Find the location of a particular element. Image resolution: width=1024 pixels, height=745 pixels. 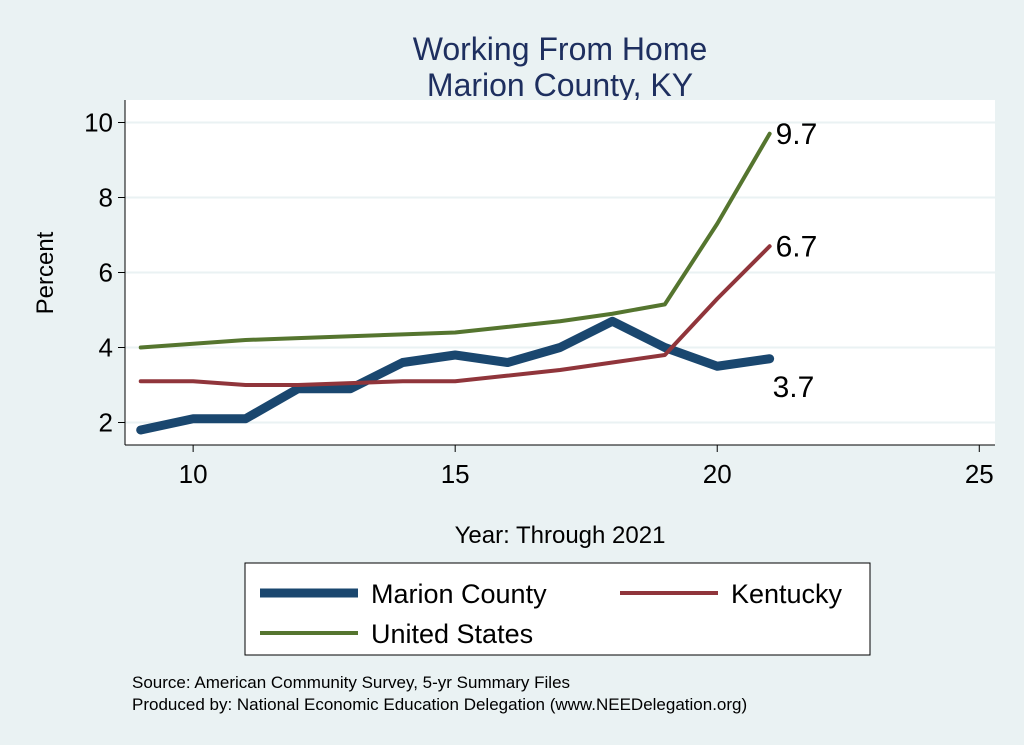

legend-label: Marion County is located at coordinates (459, 594).